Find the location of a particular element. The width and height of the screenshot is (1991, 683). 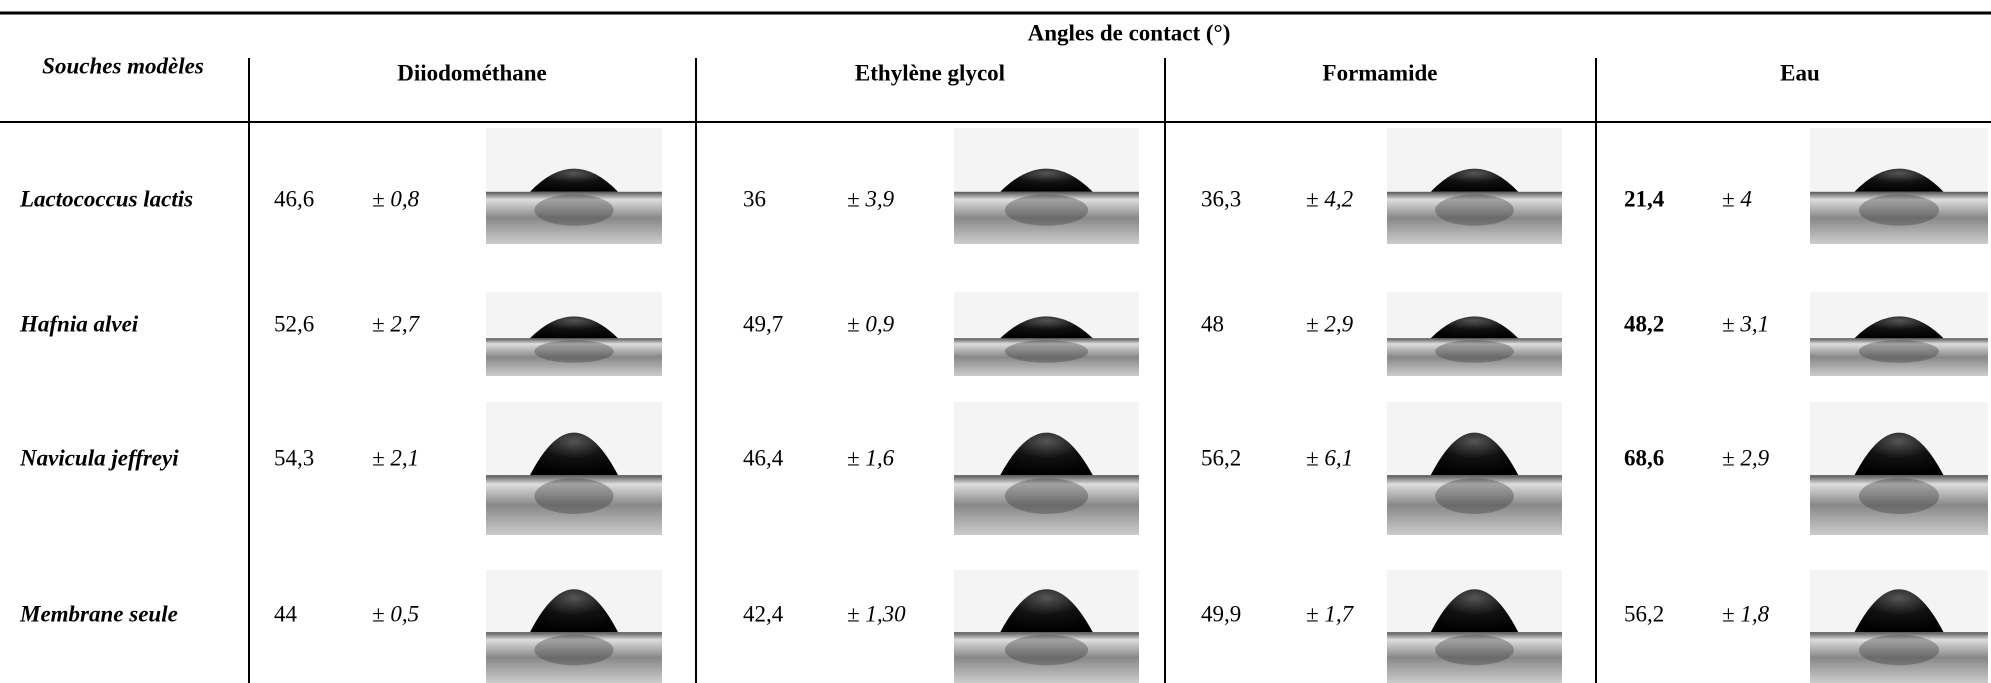

contact-angle: 44 is located at coordinates (286, 613).